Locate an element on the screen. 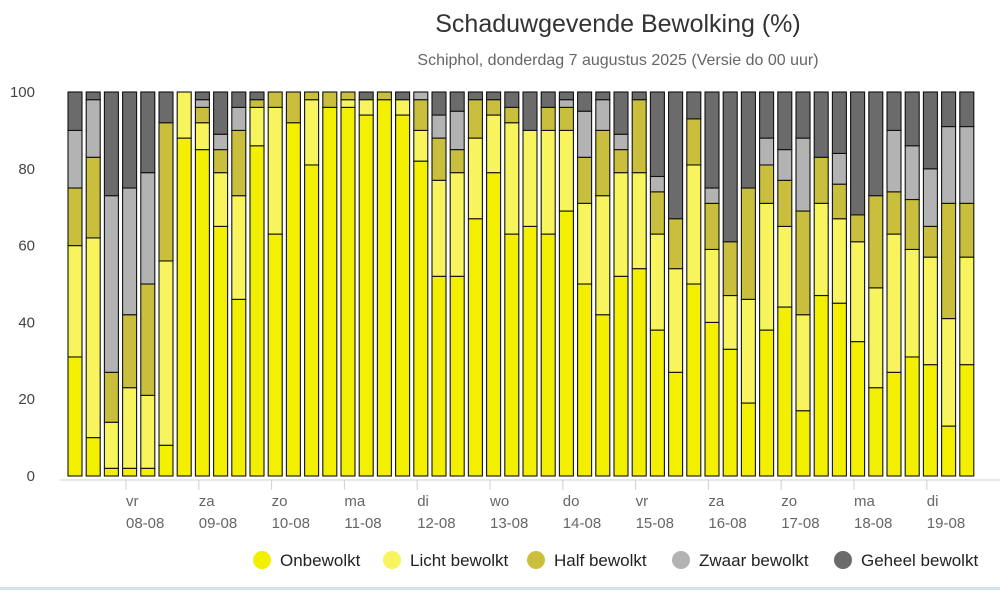 The height and width of the screenshot is (590, 1000). x-tick-day: za is located at coordinates (207, 501).